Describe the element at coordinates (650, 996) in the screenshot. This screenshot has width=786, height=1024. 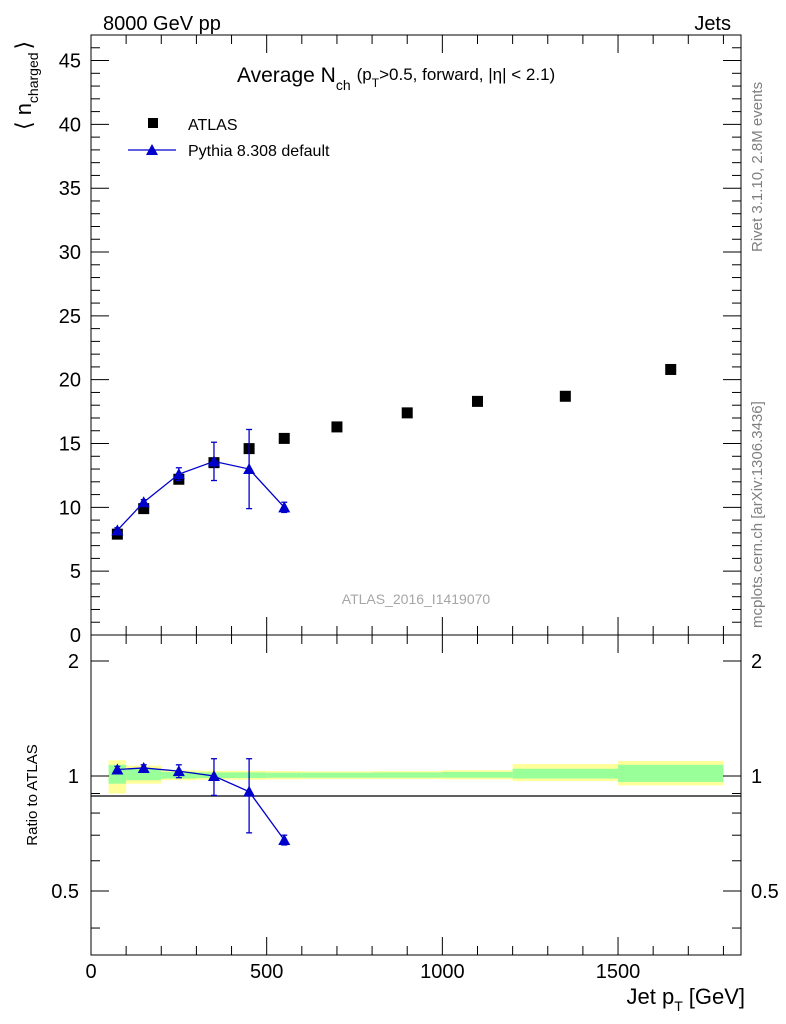
I see `xlabel-main: Jet p` at that location.